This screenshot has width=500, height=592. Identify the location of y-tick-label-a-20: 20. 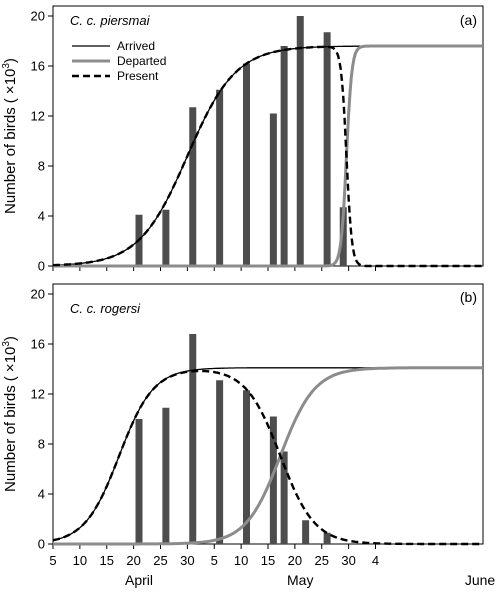
(38, 16).